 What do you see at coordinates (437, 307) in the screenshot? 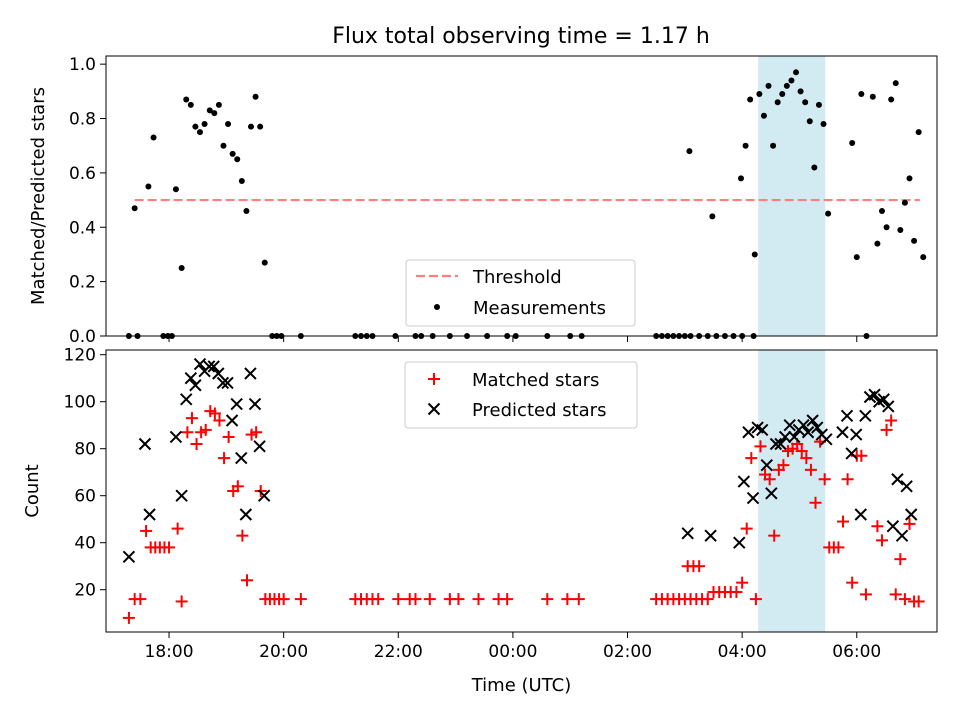
I see `legend-measurements-swatch` at bounding box center [437, 307].